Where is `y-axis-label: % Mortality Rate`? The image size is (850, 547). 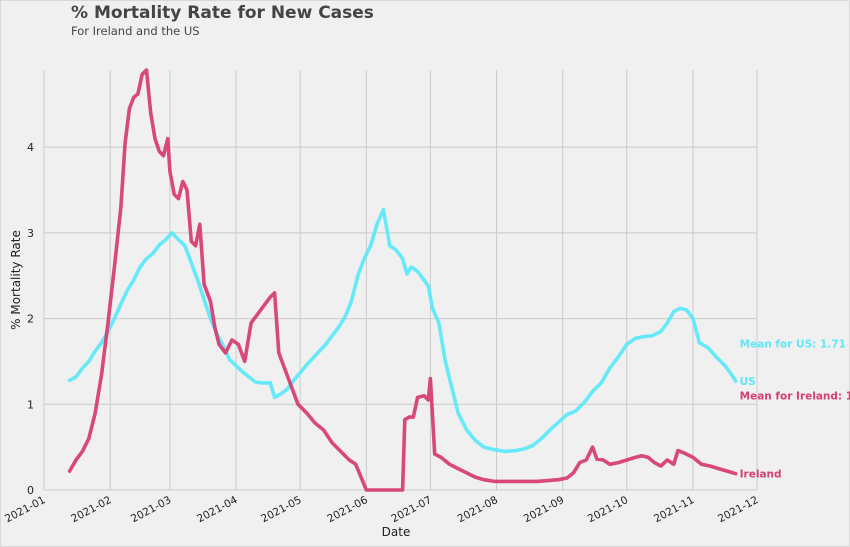 y-axis-label: % Mortality Rate is located at coordinates (16, 280).